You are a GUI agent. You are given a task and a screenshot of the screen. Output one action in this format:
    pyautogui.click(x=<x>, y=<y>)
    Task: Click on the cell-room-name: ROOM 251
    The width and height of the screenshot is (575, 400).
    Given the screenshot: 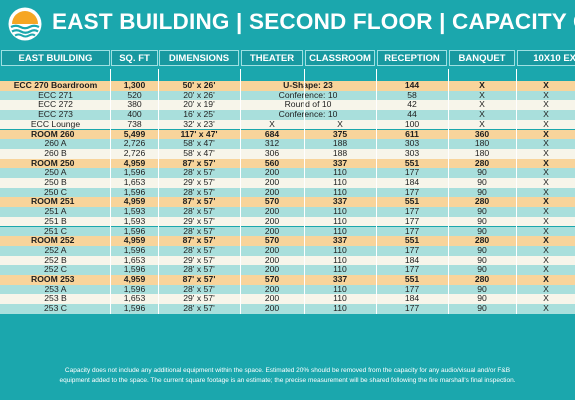 What is the action you would take?
    pyautogui.click(x=53, y=201)
    